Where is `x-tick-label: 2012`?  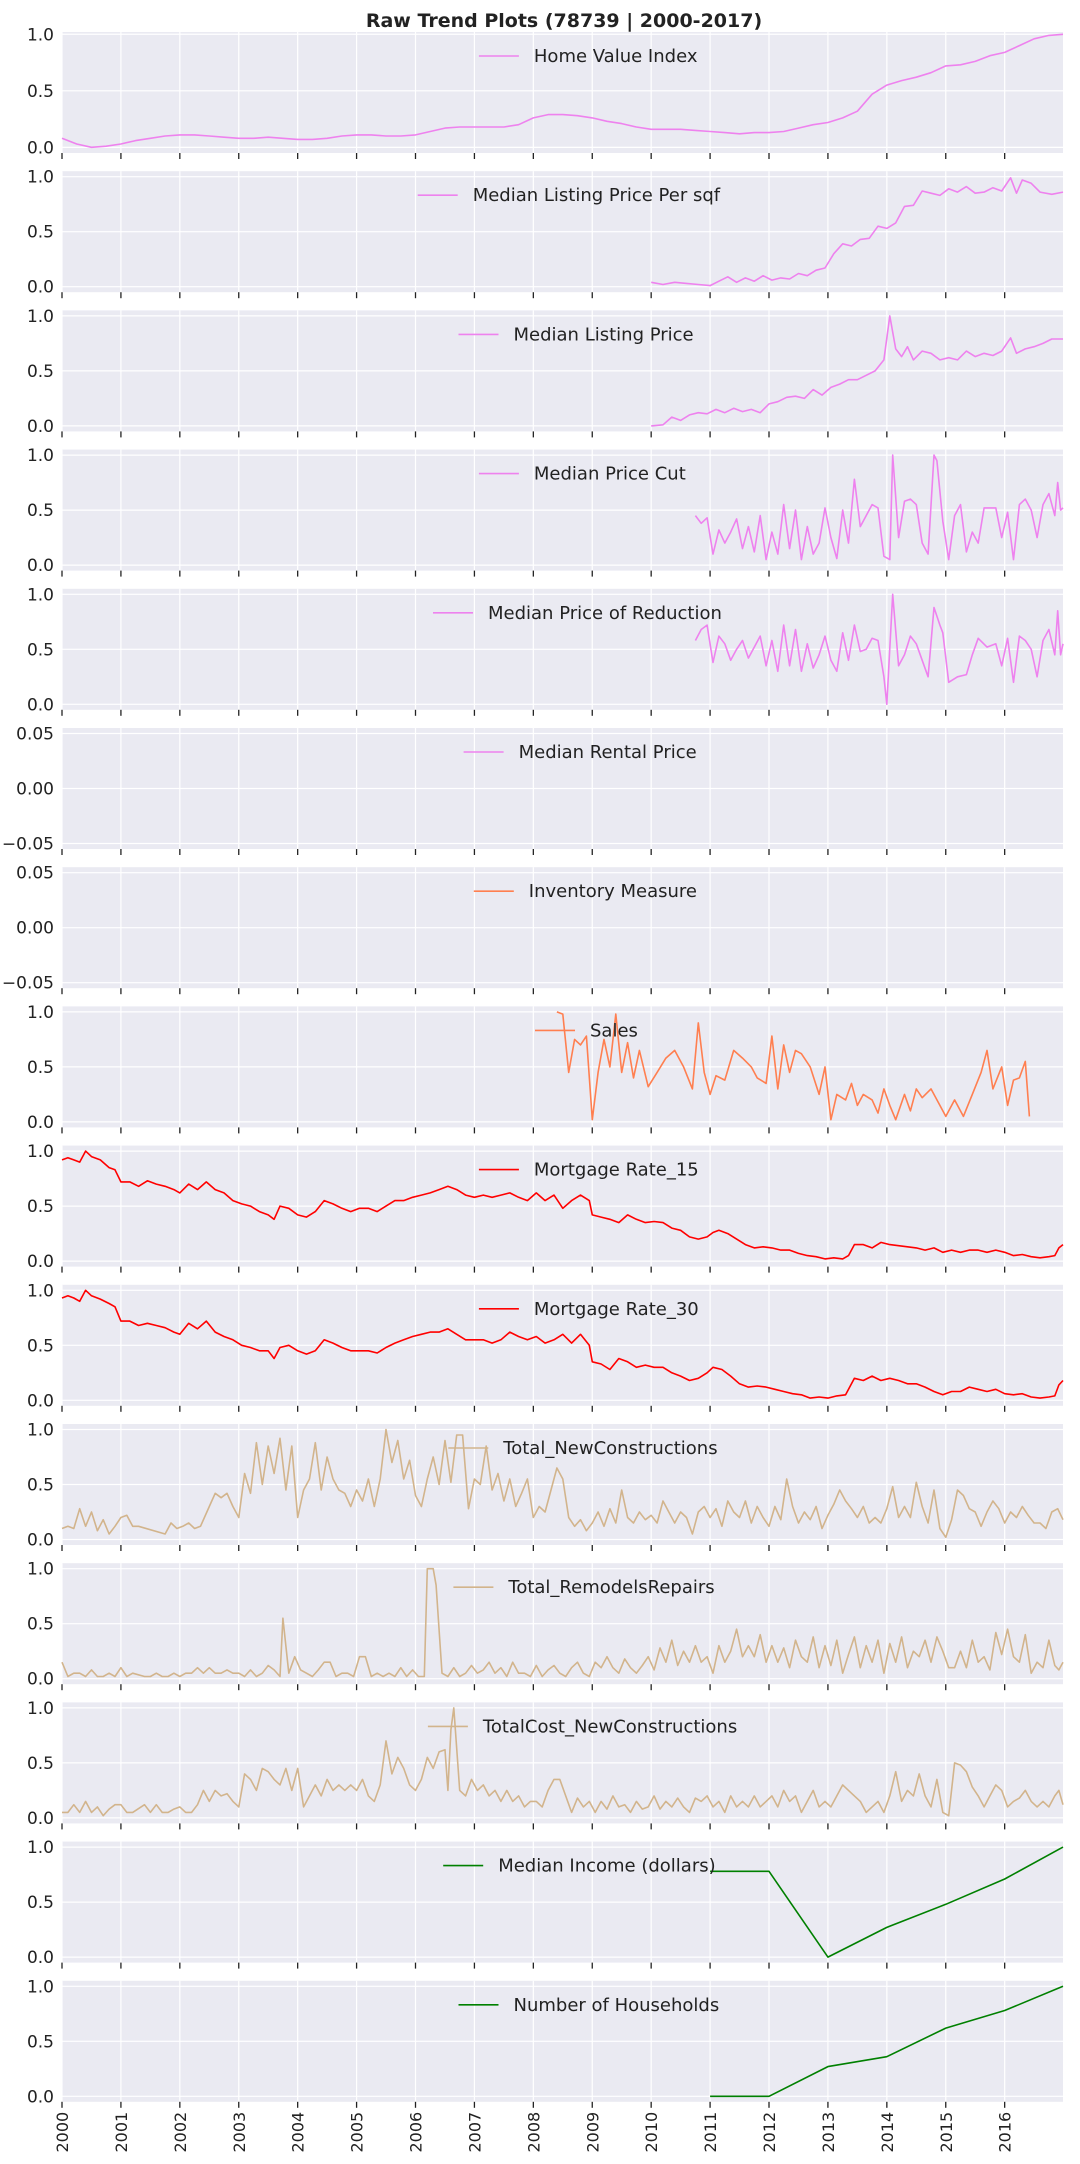 x-tick-label: 2012 is located at coordinates (769, 2132).